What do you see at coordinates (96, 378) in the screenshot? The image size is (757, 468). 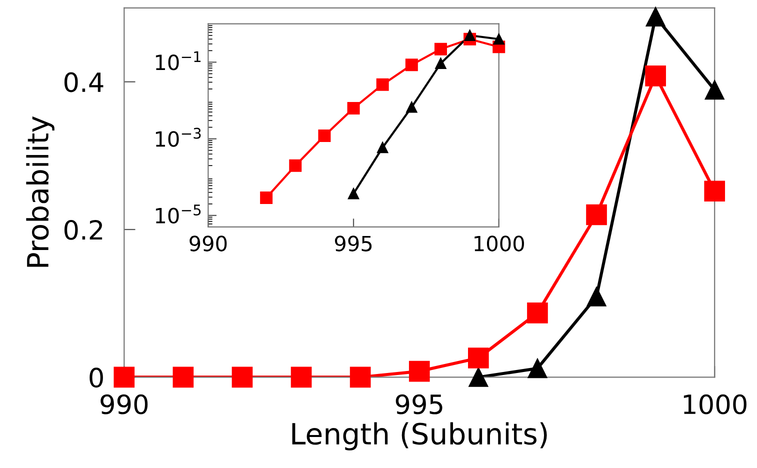 I see `y-tick-label: 0` at bounding box center [96, 378].